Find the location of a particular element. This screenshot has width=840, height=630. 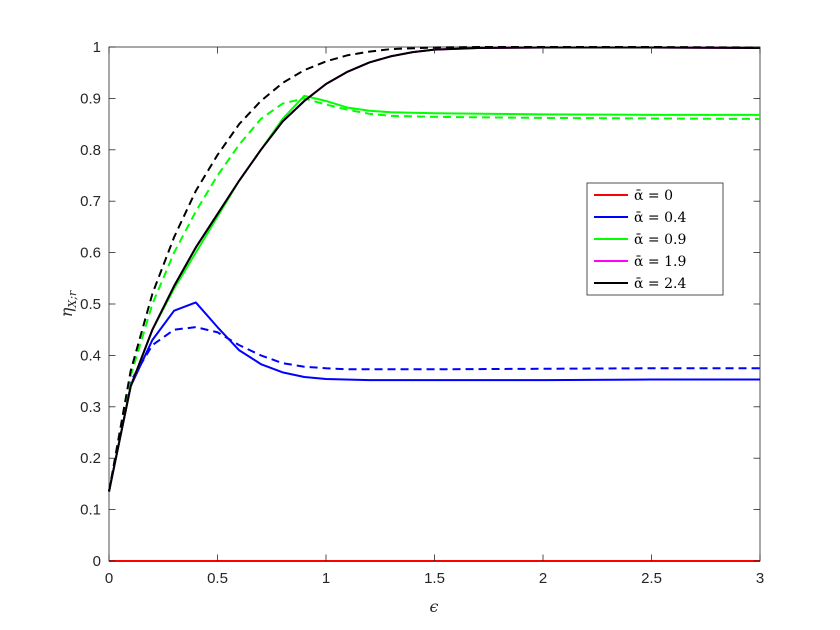

legend-entry: ᾱ = 0.4 is located at coordinates (660, 218).